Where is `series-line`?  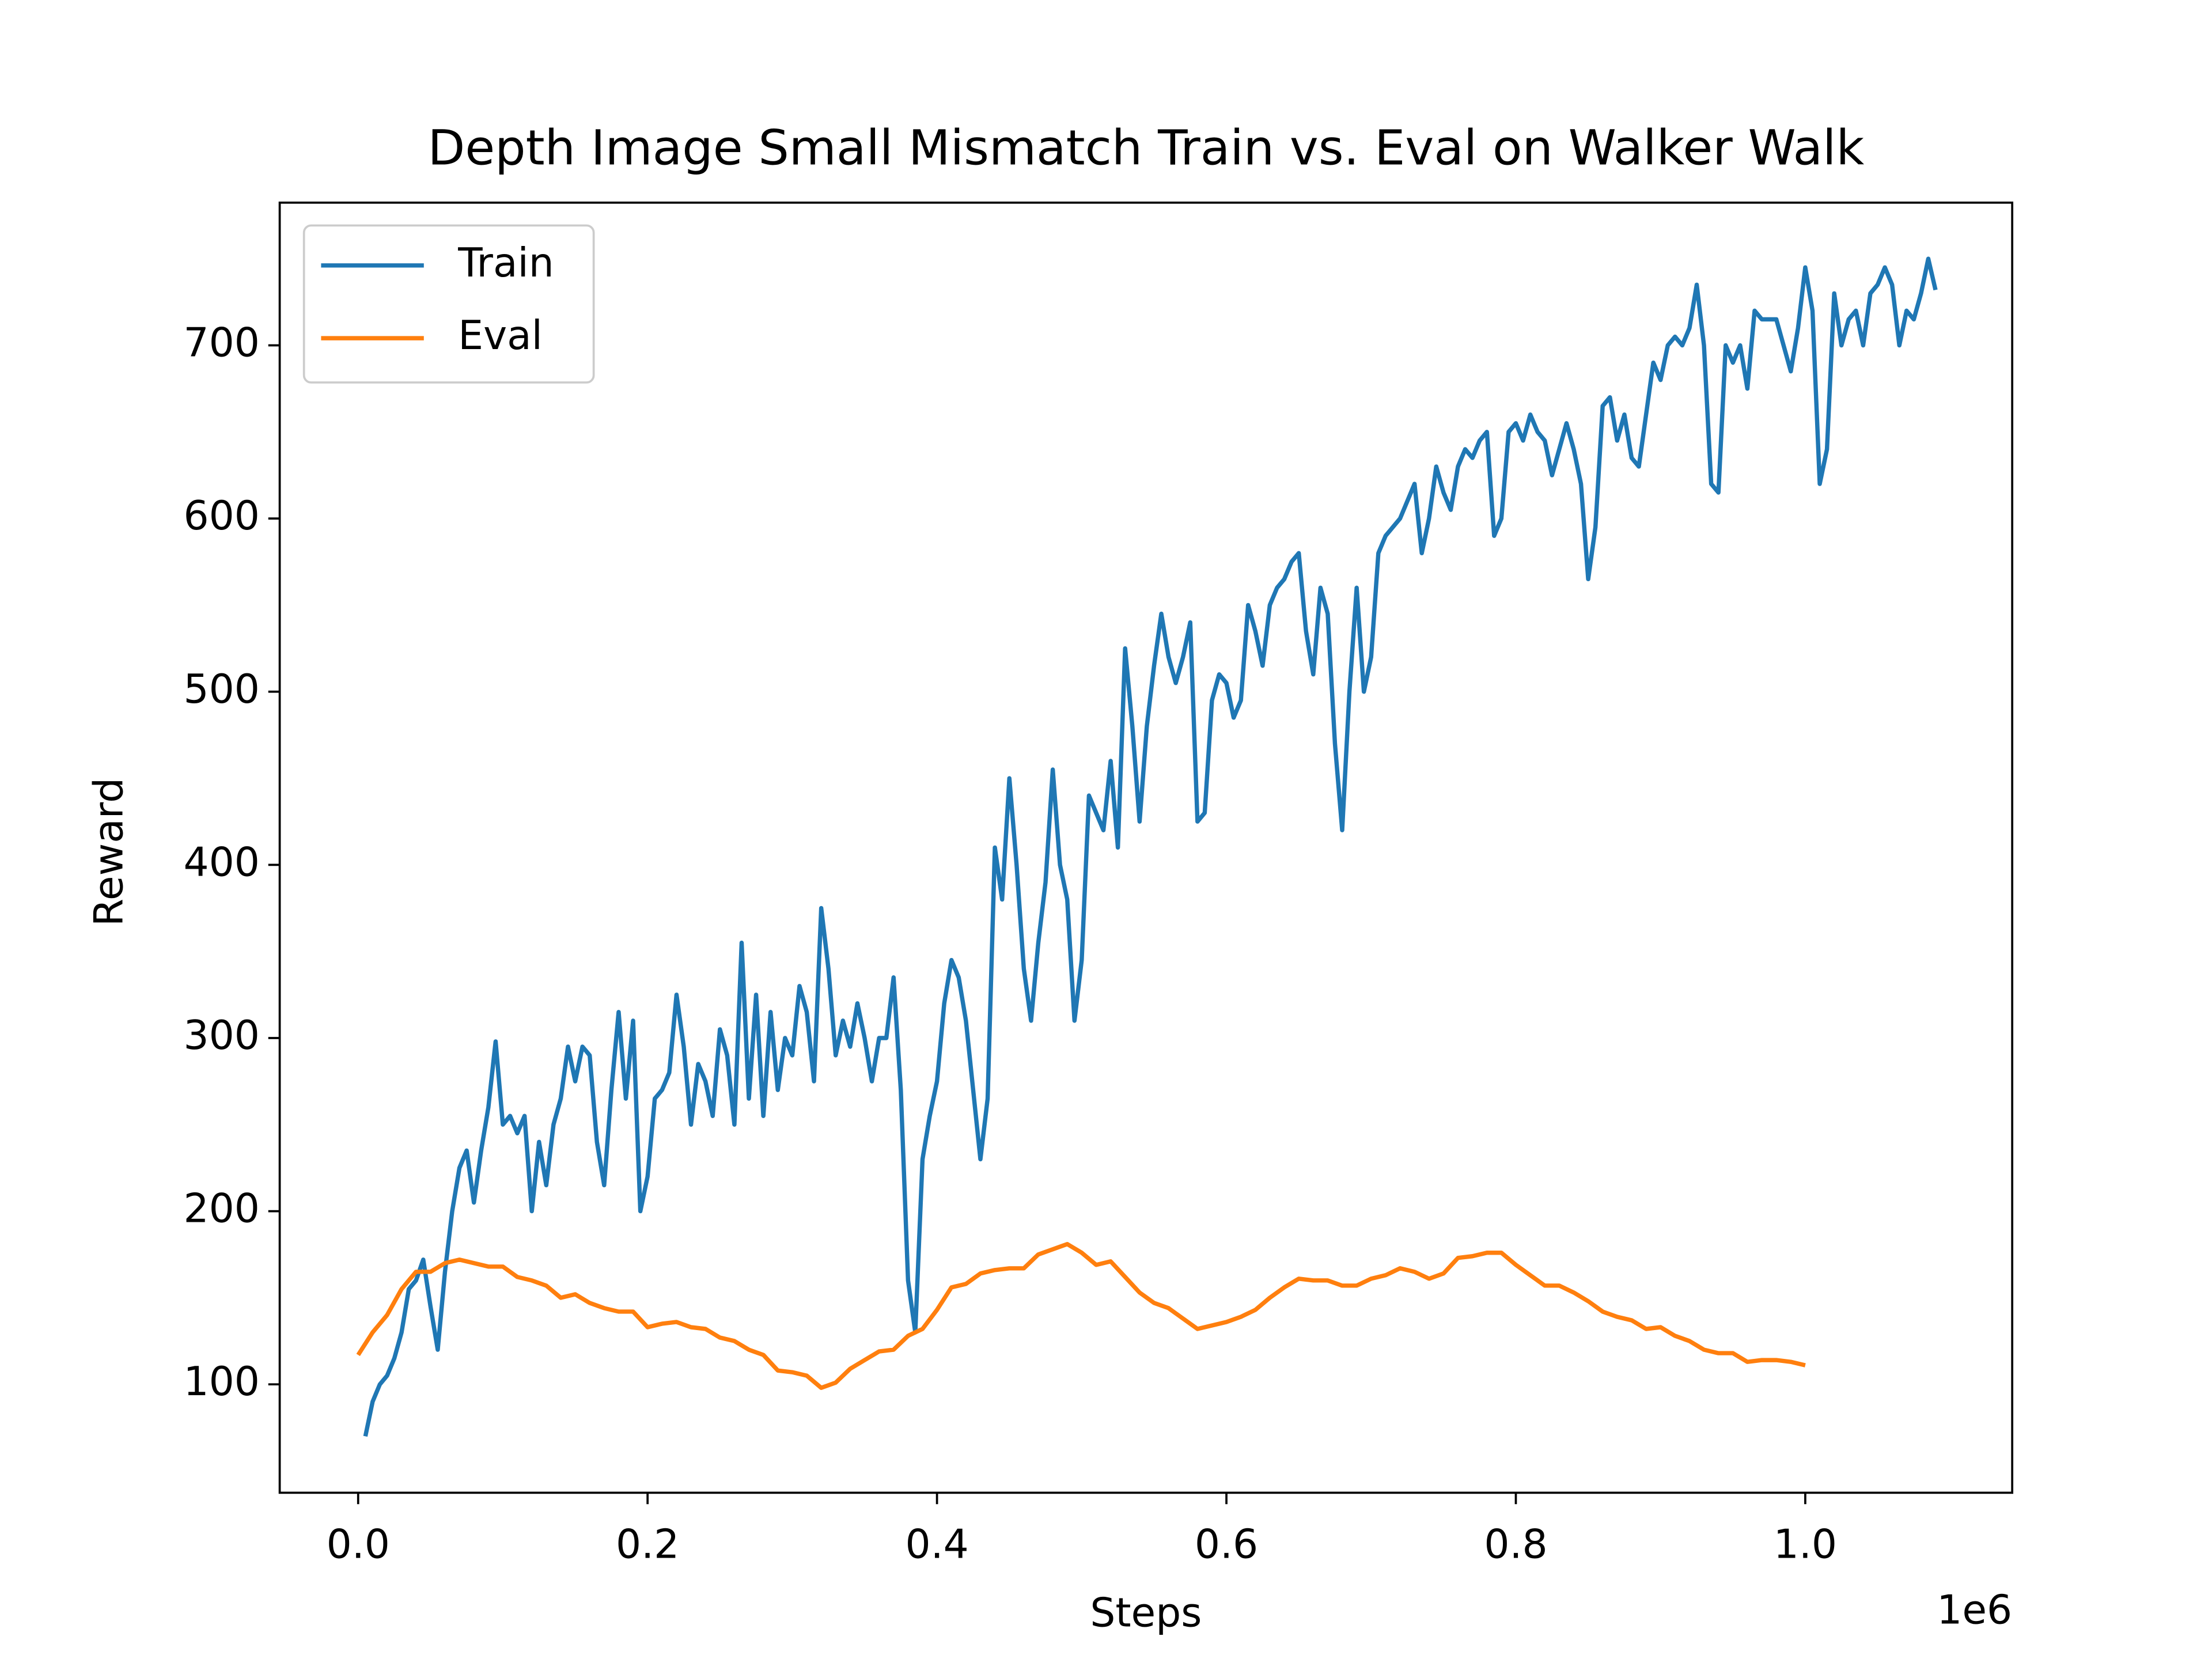
series-line is located at coordinates (1081, 1315).